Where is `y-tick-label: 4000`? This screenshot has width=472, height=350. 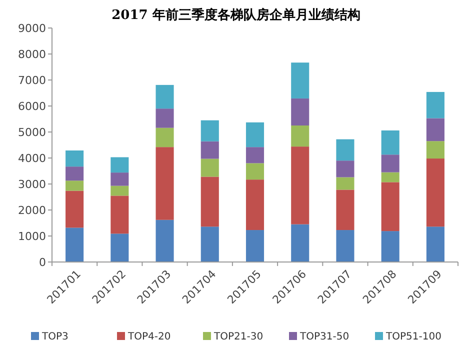 y-tick-label: 4000 is located at coordinates (32, 158).